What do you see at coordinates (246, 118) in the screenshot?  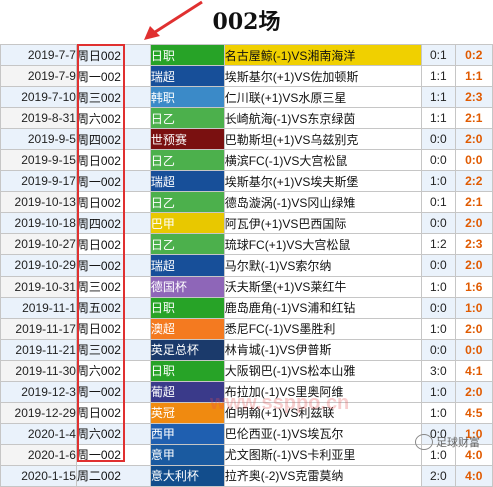 I see `table-row: 2019-8-31 周六002 日乙 长崎航海(-1)VS东京绿茵 1:1 2:1` at bounding box center [246, 118].